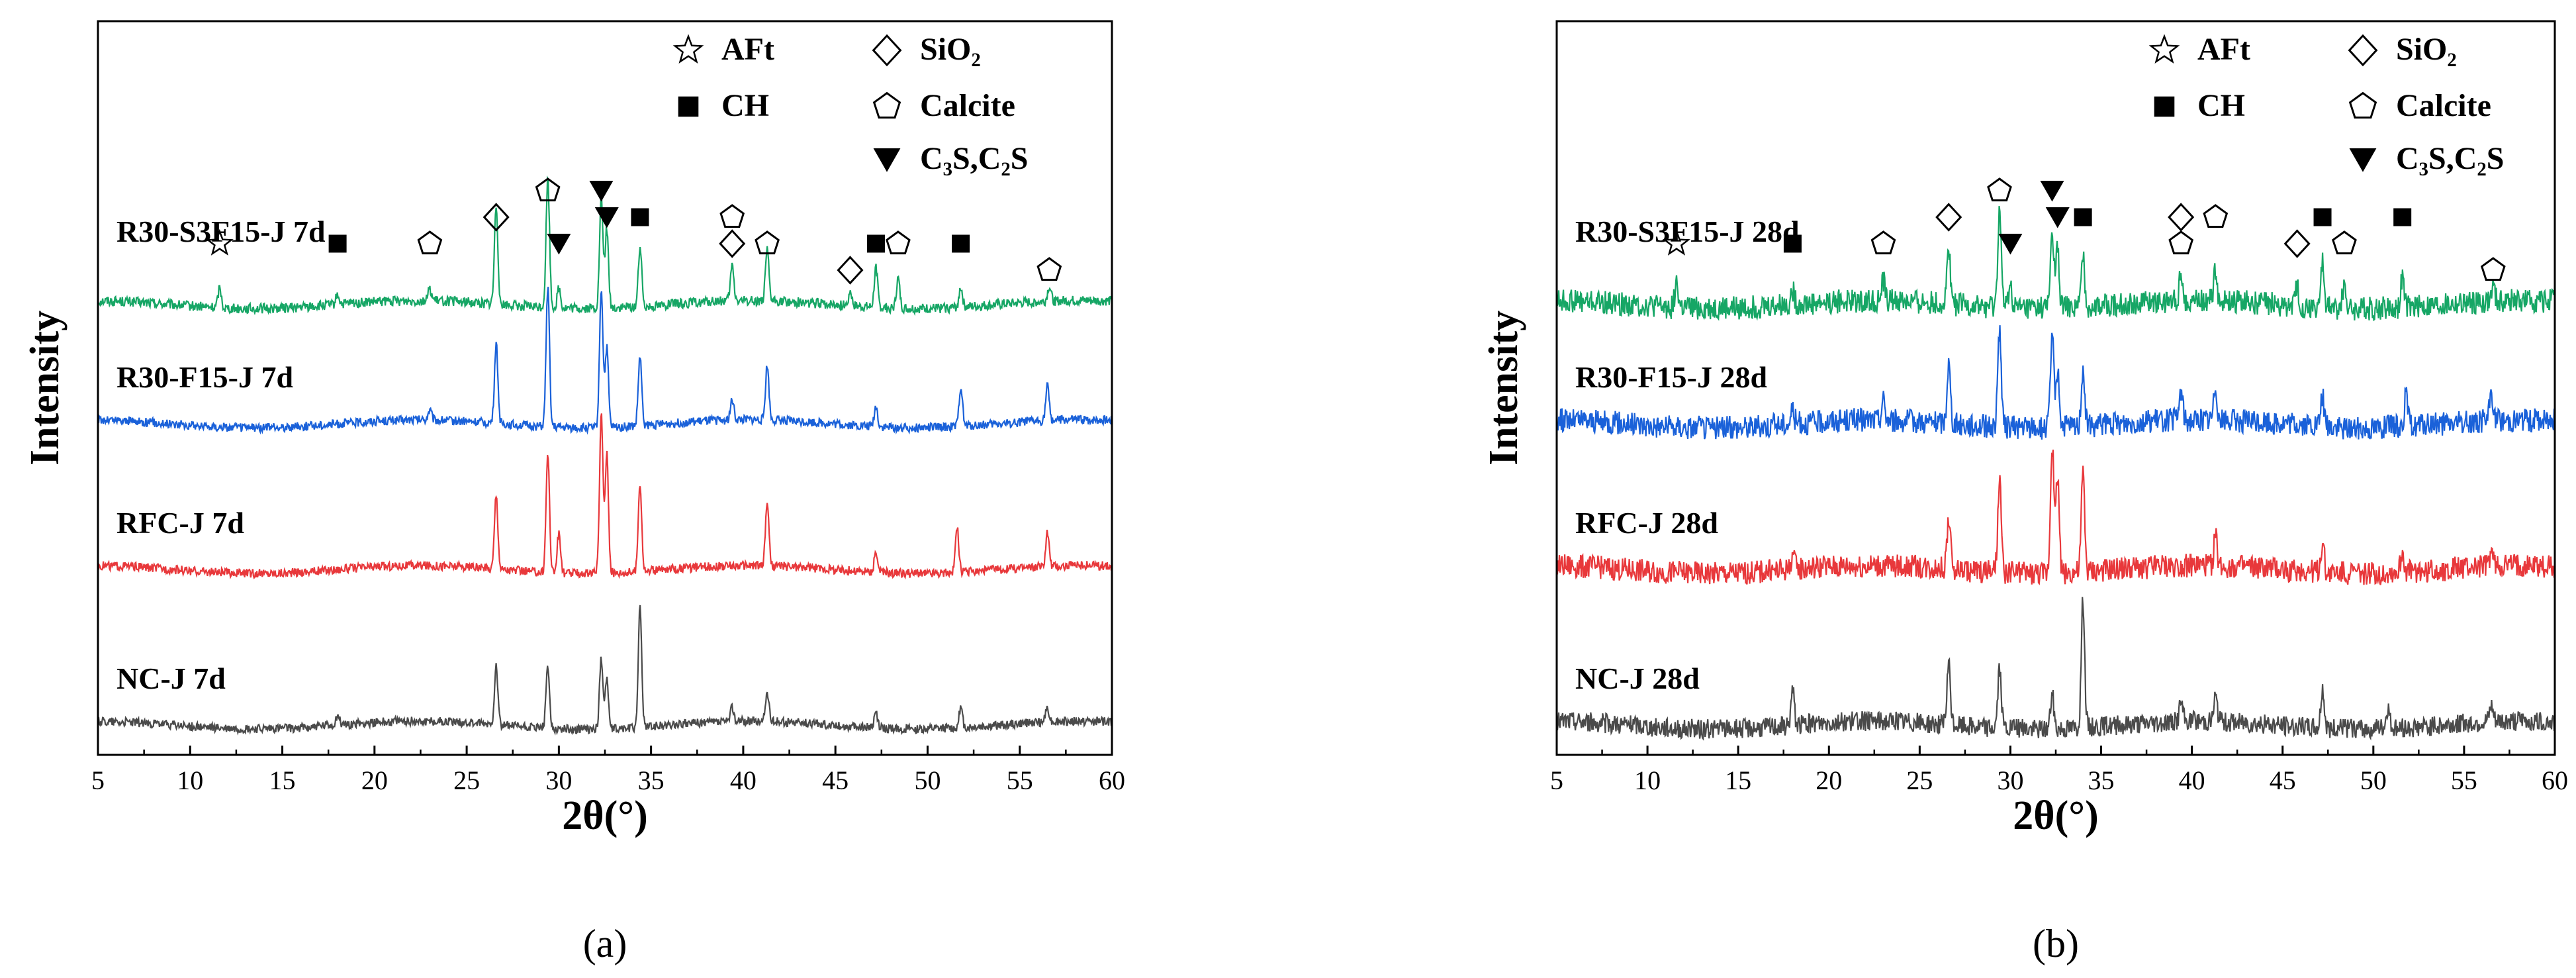 The image size is (2576, 978). Describe the element at coordinates (2055, 816) in the screenshot. I see `x-axis-title: 2θ(°)` at that location.